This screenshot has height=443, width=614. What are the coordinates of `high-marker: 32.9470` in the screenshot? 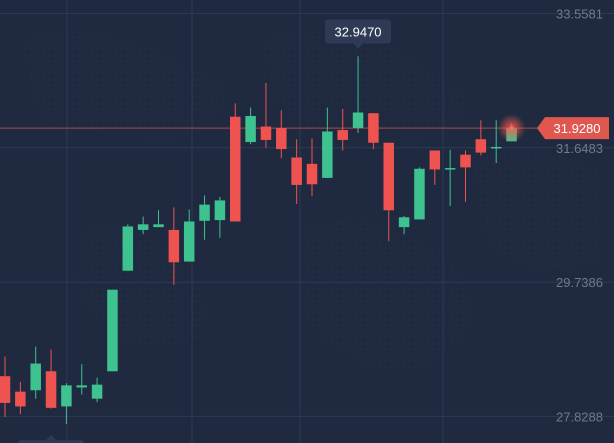 It's located at (358, 34).